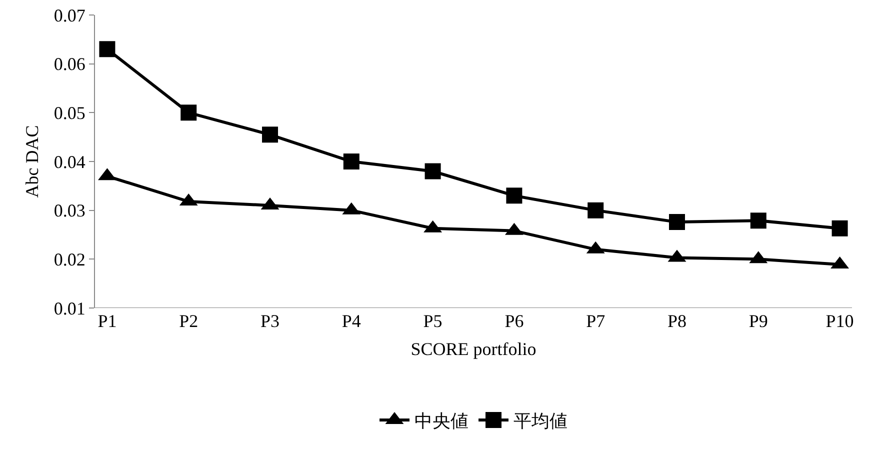  I want to click on x-tick-label: P6, so click(514, 321).